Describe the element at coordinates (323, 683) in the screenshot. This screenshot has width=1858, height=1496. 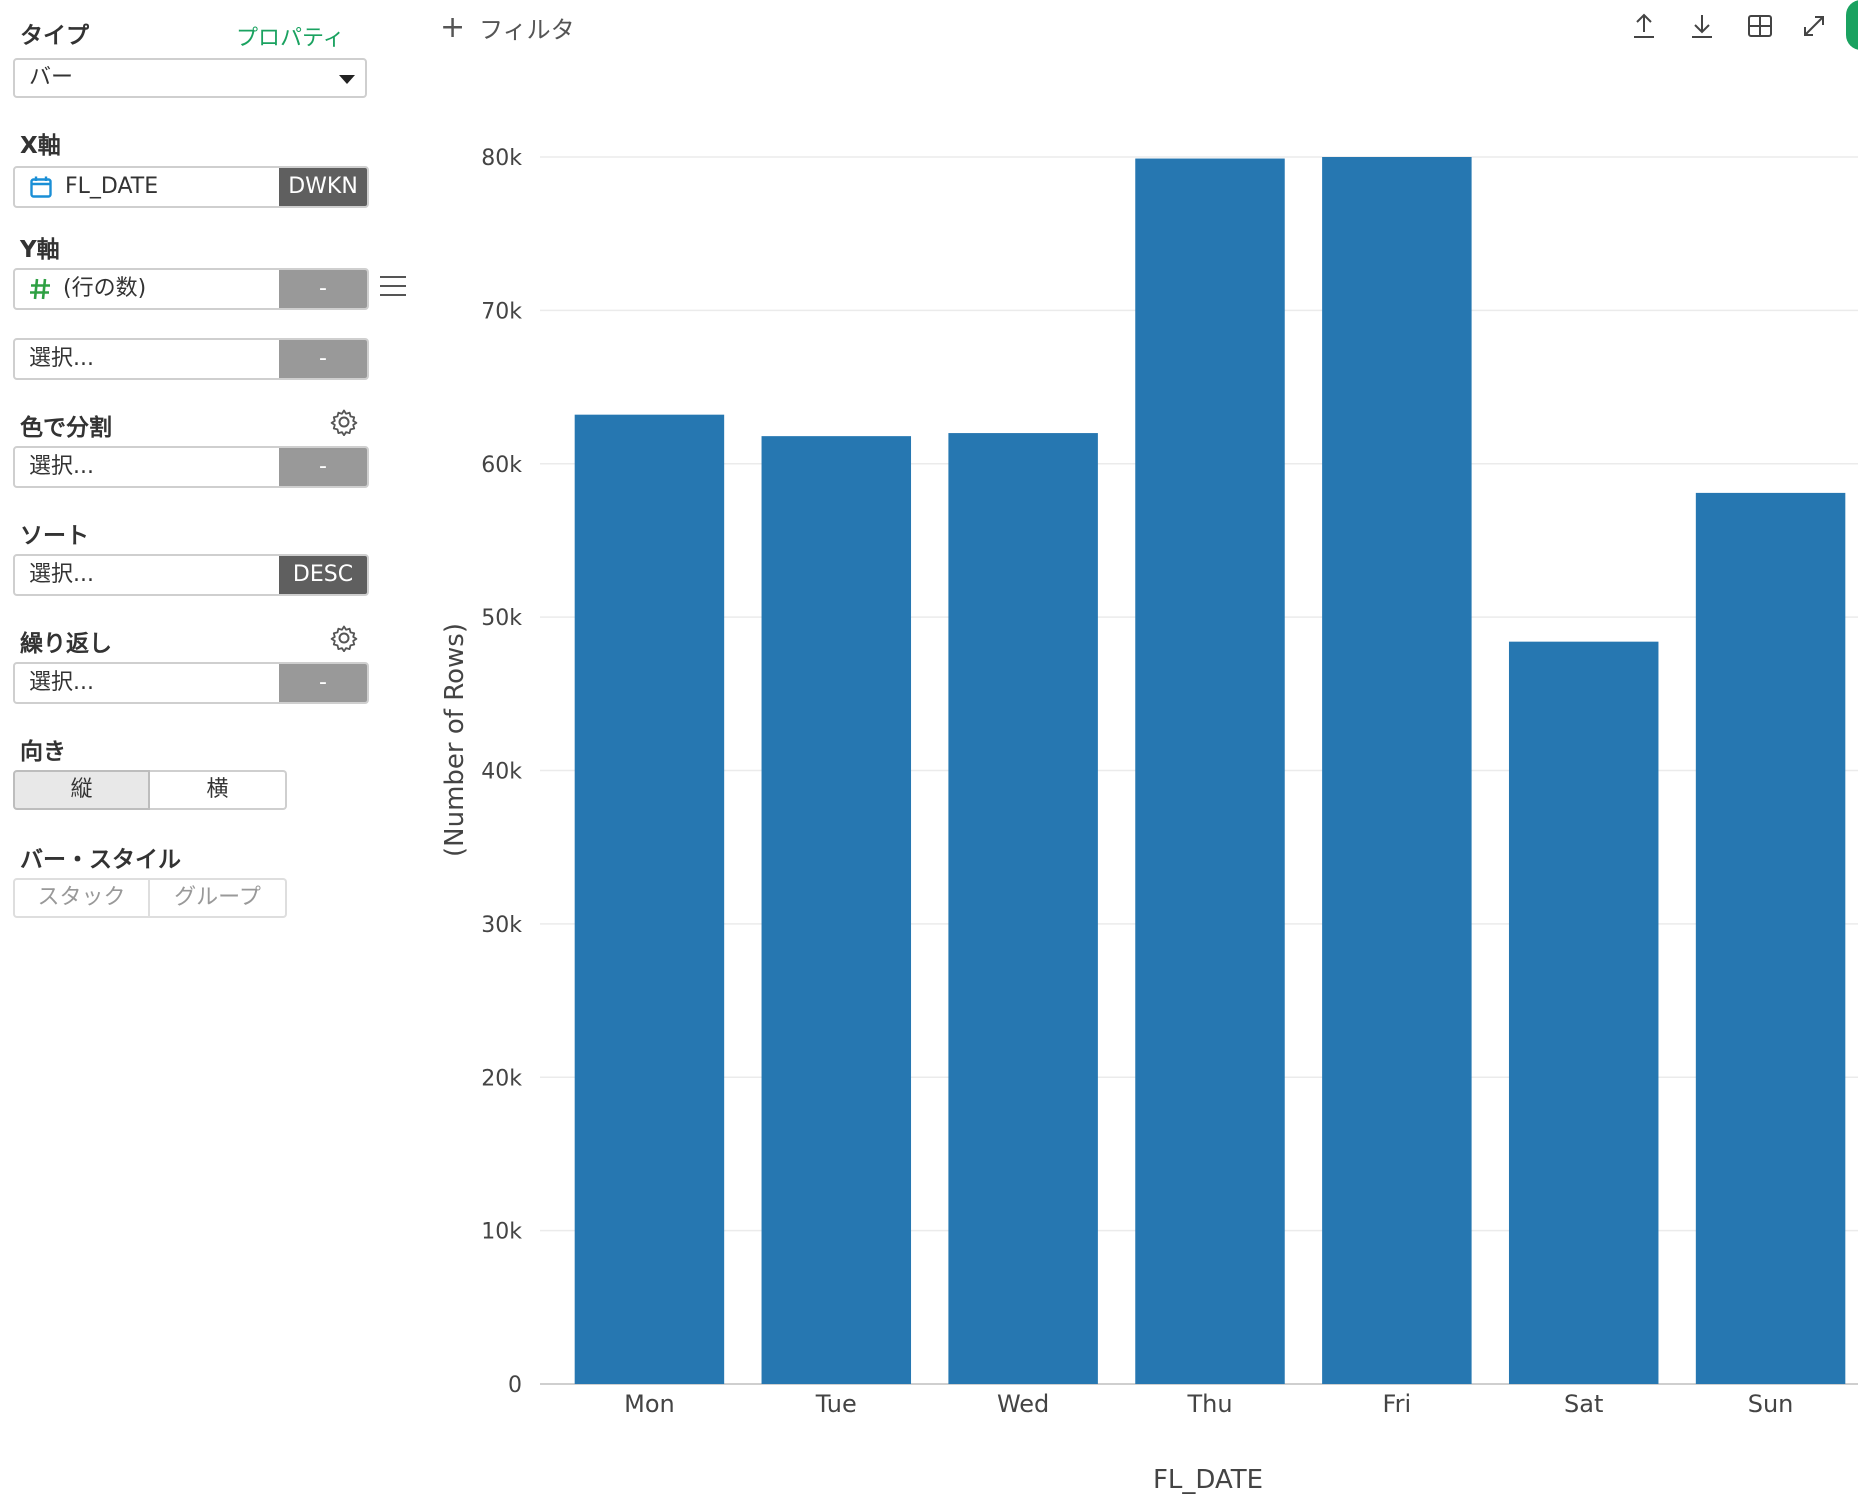
I see `repeat-button: -` at that location.